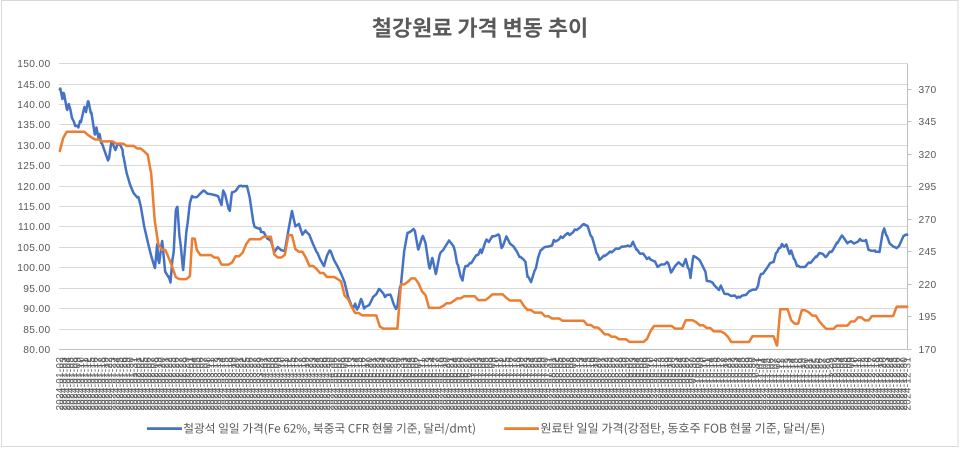  I want to click on svg-text: 2024-11-18, so click(798, 383).